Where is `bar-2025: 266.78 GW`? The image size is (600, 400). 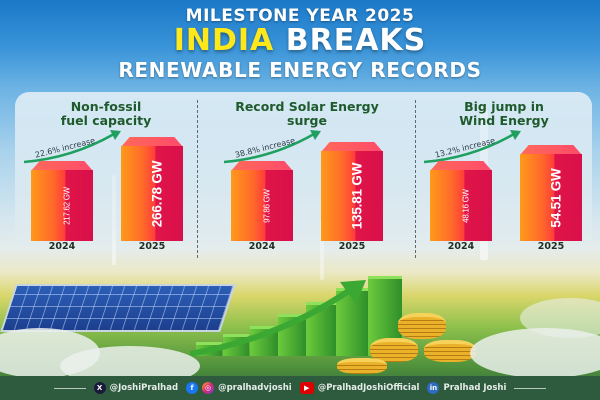
bar-2025: 266.78 GW is located at coordinates (152, 189).